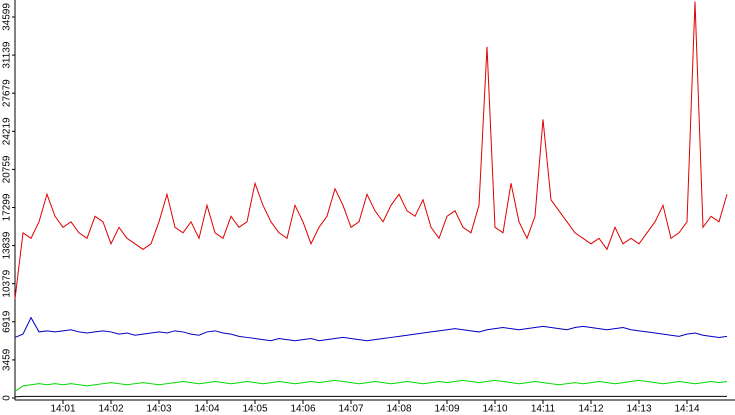 The height and width of the screenshot is (415, 735). What do you see at coordinates (254, 409) in the screenshot?
I see `x-tick-label: 14:05` at bounding box center [254, 409].